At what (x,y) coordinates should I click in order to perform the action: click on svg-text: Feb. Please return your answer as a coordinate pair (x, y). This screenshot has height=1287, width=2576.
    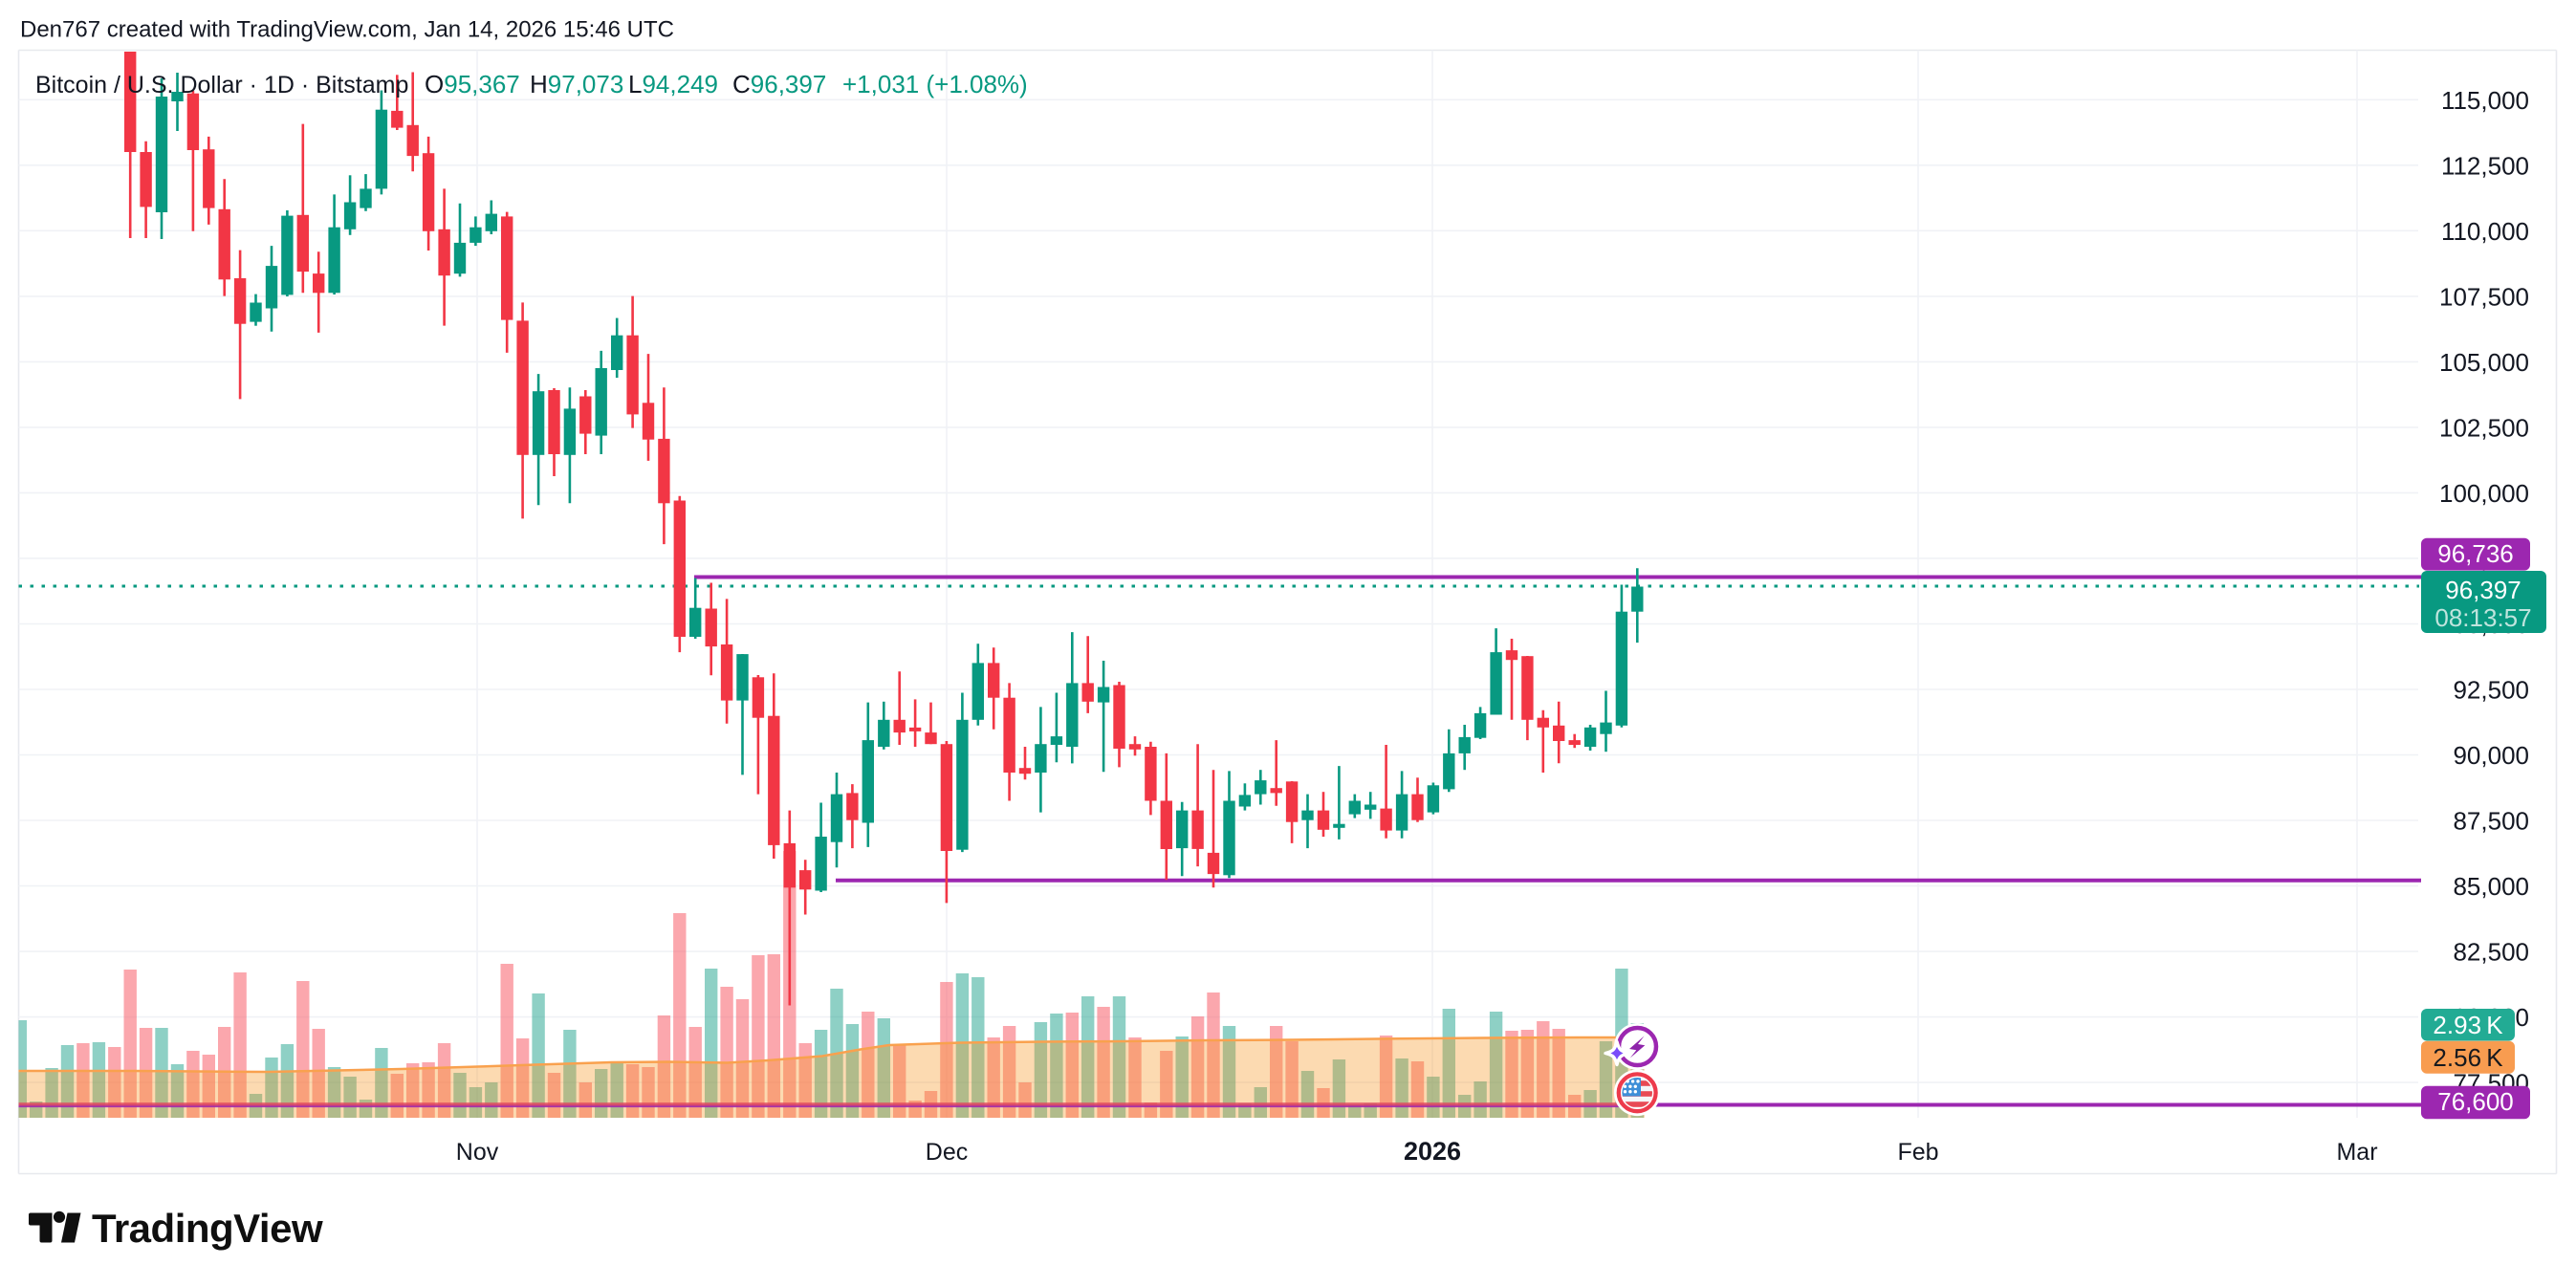
    Looking at the image, I should click on (1917, 1152).